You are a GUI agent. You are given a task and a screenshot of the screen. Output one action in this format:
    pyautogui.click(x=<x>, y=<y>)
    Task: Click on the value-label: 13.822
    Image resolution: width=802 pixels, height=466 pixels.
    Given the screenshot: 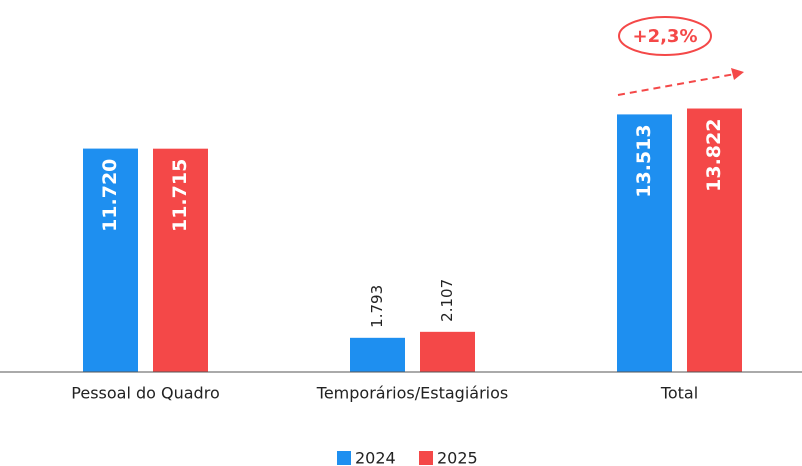 What is the action you would take?
    pyautogui.click(x=714, y=155)
    